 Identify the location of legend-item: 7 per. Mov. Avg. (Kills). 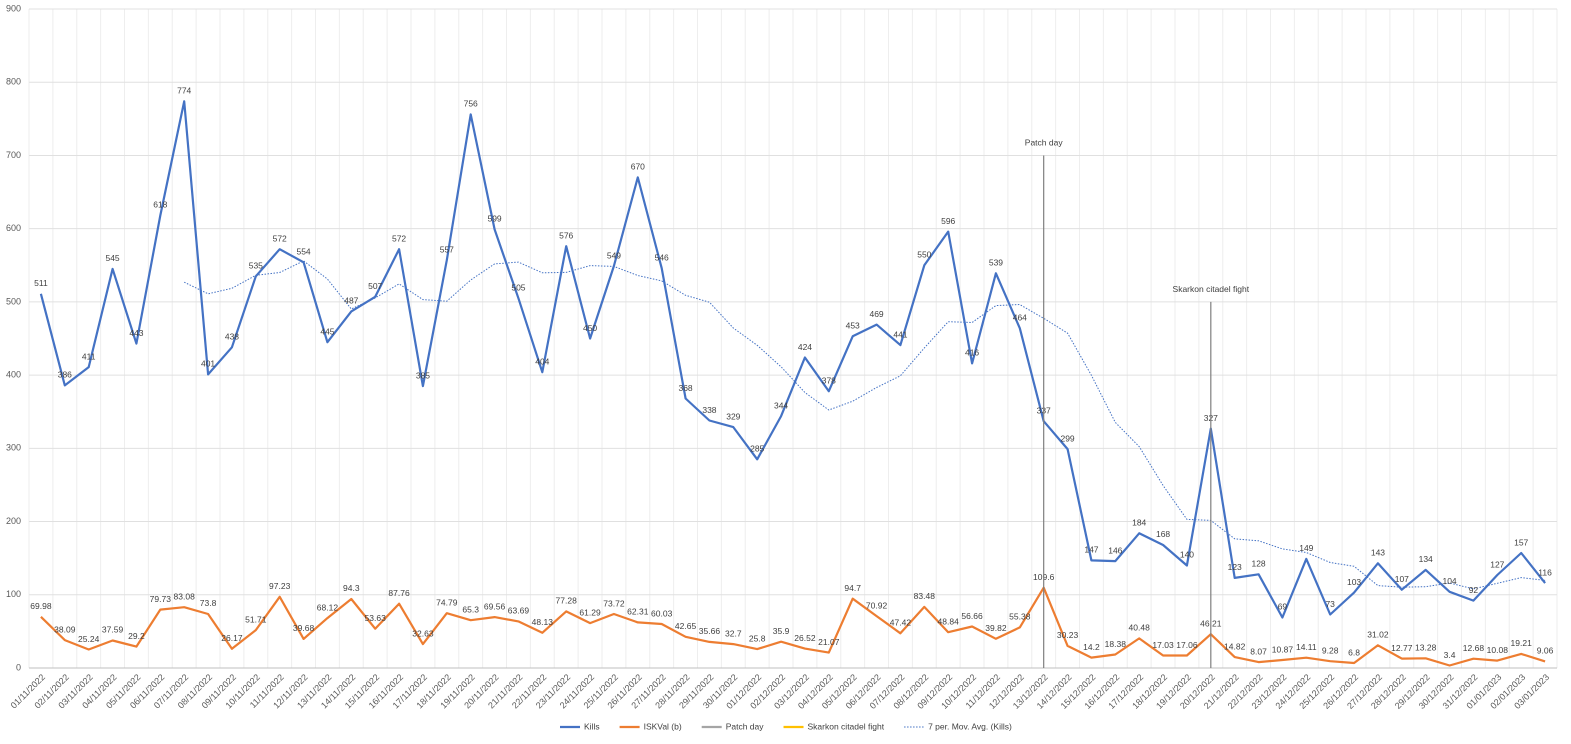
(958, 726).